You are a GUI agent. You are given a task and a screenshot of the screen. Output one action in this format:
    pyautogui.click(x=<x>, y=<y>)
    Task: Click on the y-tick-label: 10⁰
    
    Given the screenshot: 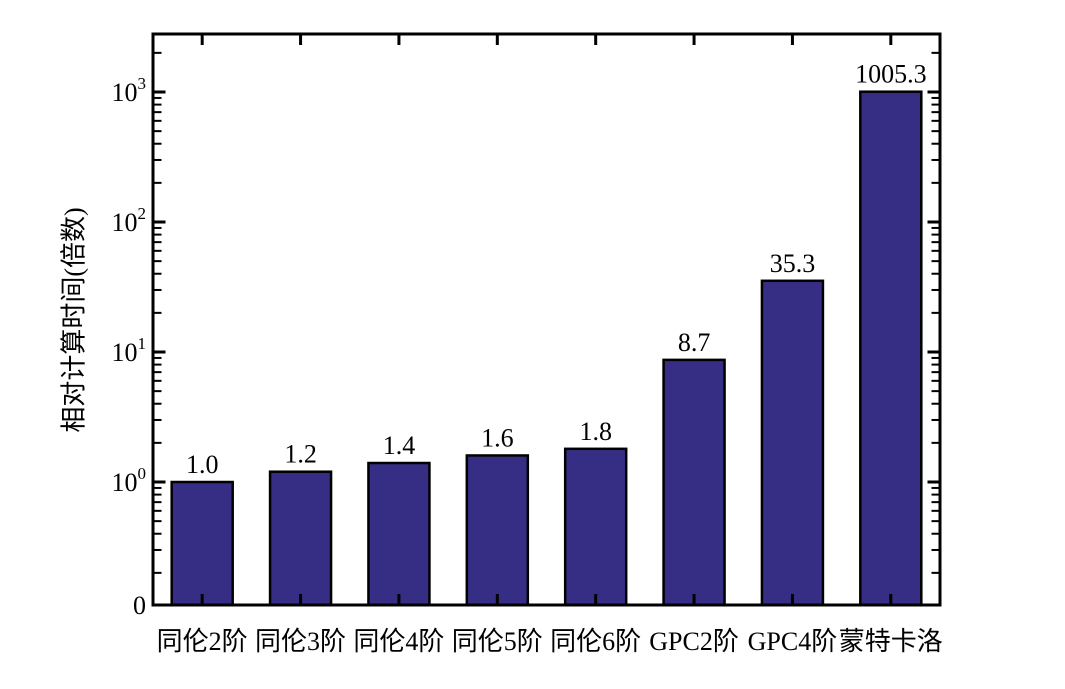 What is the action you would take?
    pyautogui.click(x=129, y=480)
    